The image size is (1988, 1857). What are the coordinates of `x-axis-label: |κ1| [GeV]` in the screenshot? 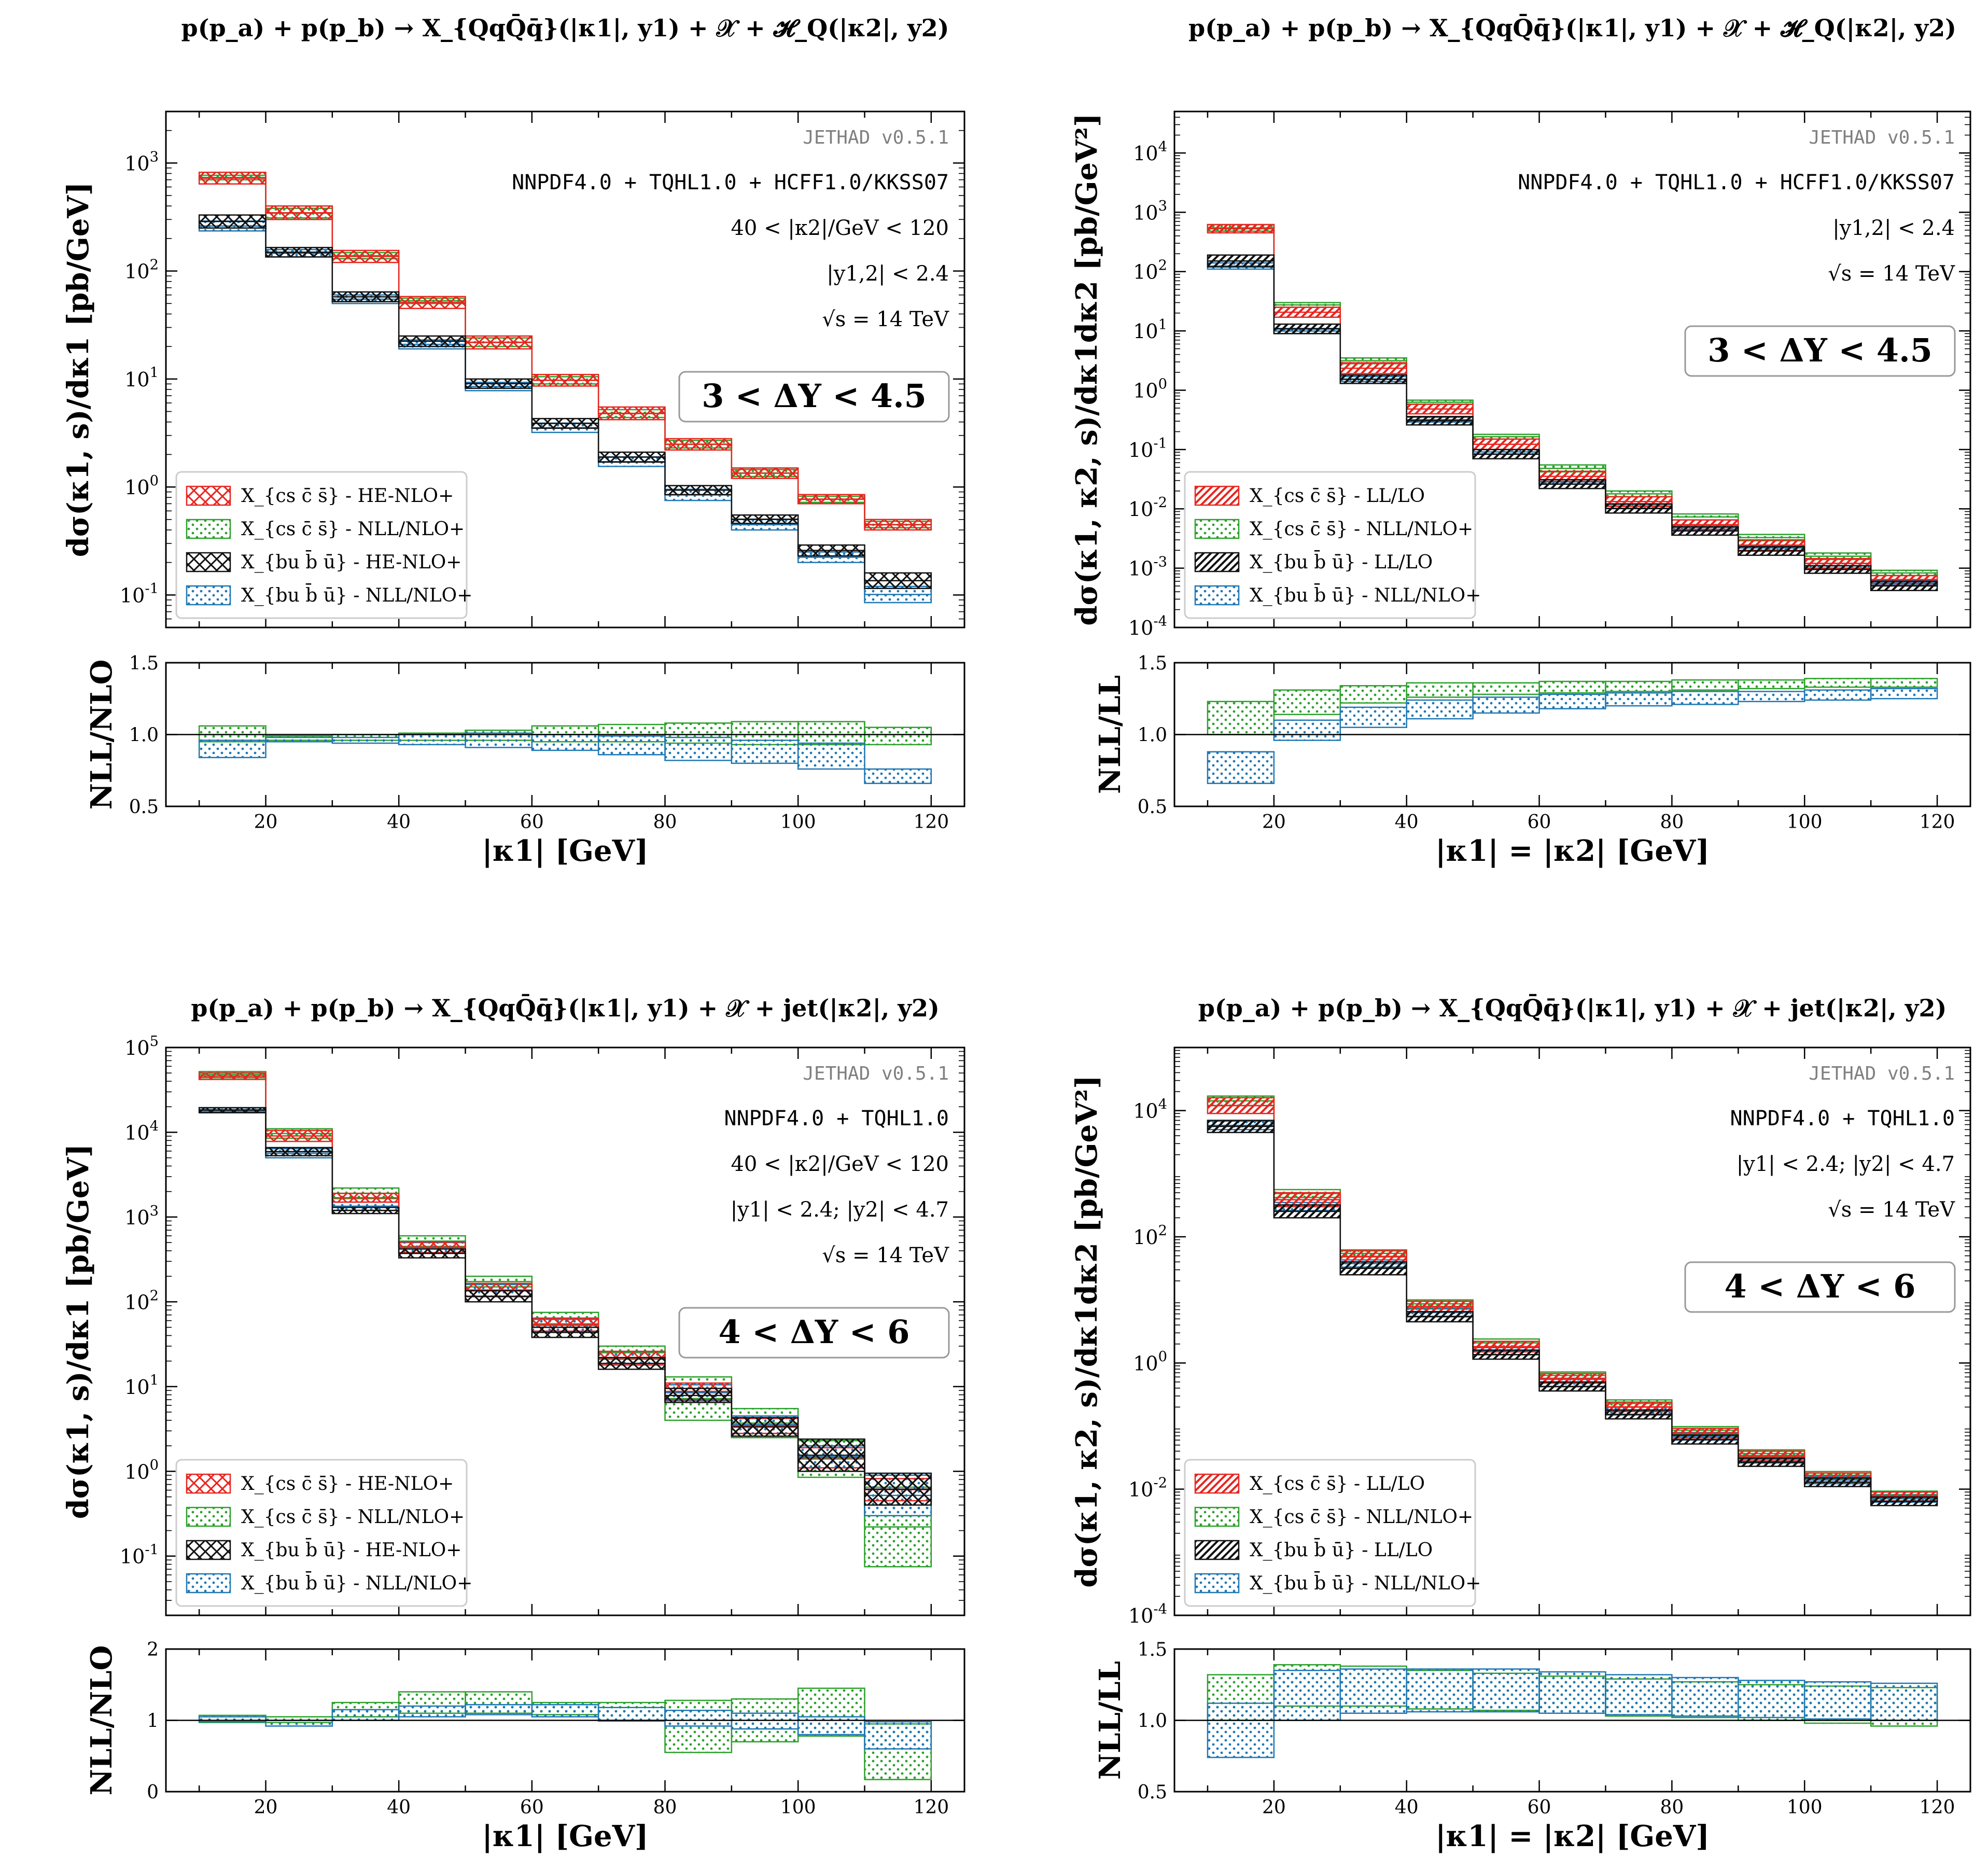 It's located at (565, 1836).